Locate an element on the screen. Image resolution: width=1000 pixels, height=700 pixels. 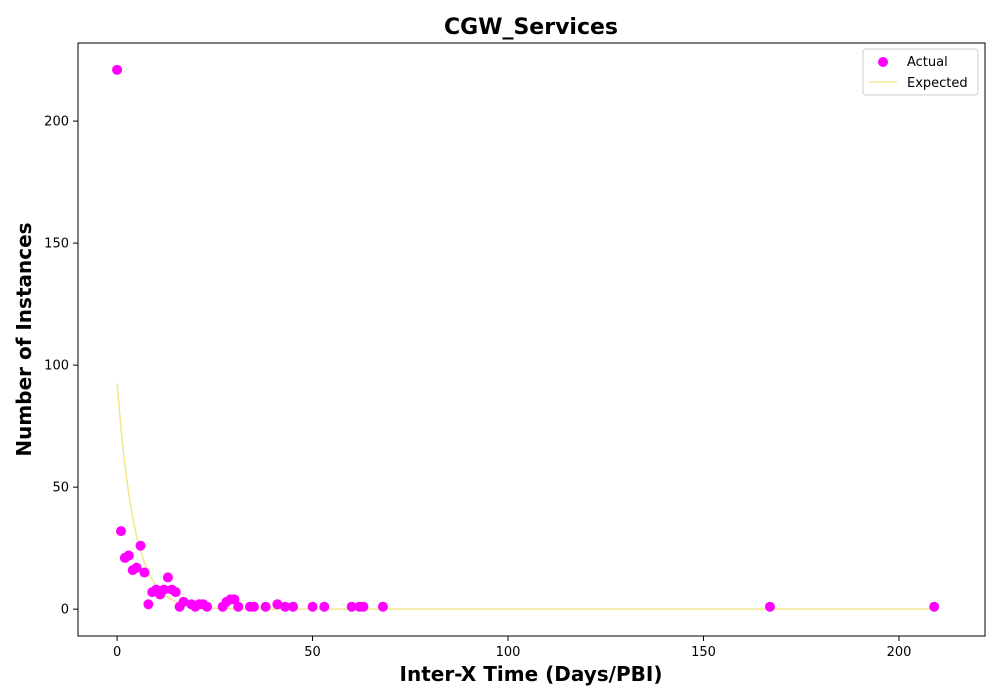
x-tick-label: 200 is located at coordinates (899, 652).